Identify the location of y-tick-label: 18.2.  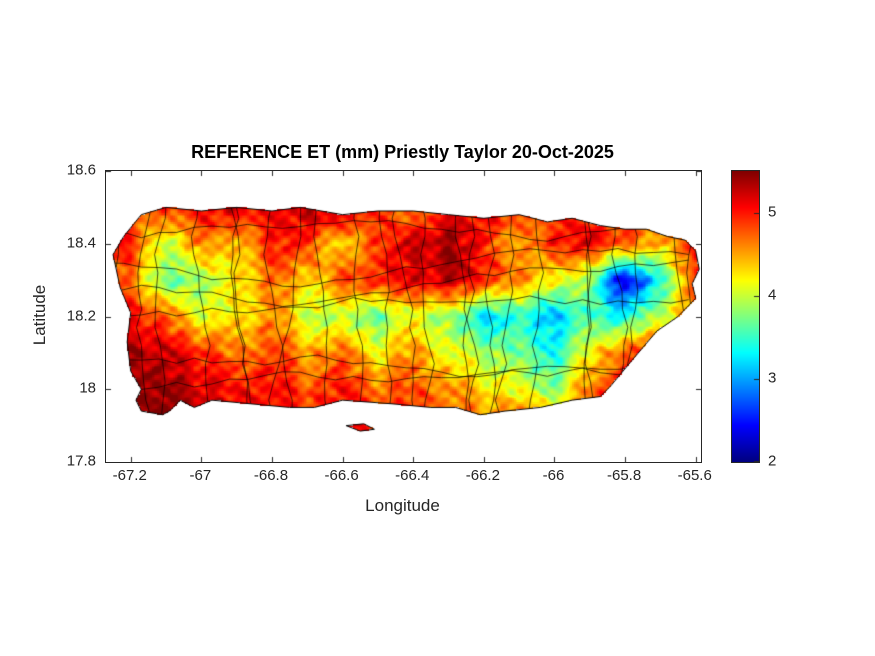
(81, 315).